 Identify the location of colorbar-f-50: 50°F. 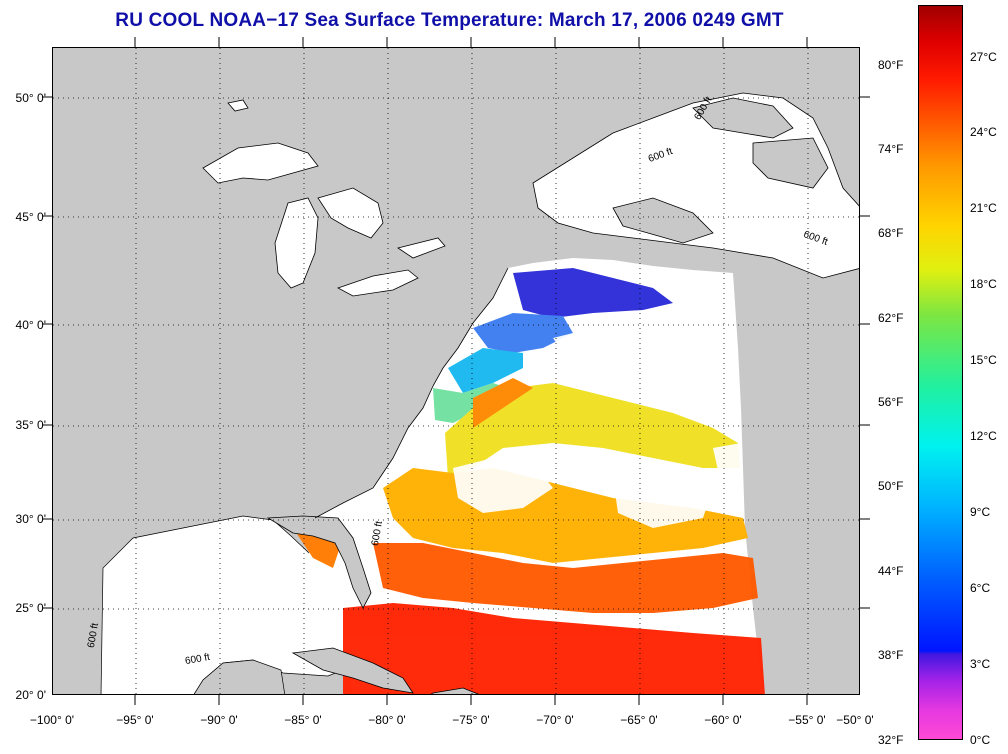
(891, 486).